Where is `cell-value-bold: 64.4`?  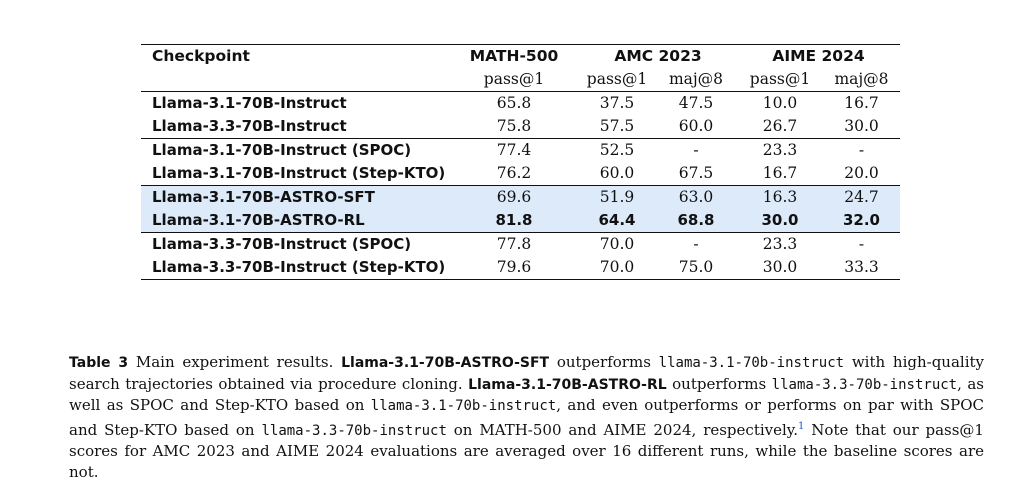
cell-value-bold: 64.4 is located at coordinates (617, 221).